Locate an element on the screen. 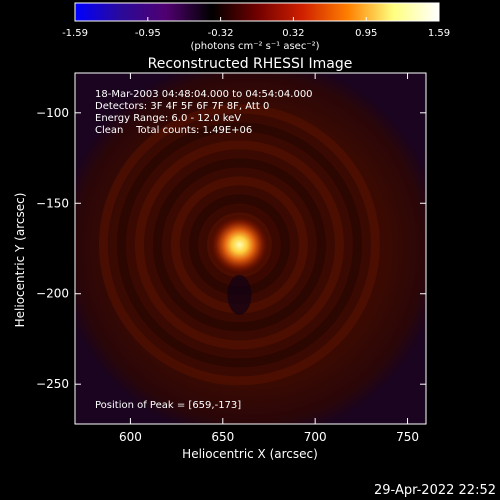 The width and height of the screenshot is (500, 500). x-tick-label: 650 is located at coordinates (222, 437).